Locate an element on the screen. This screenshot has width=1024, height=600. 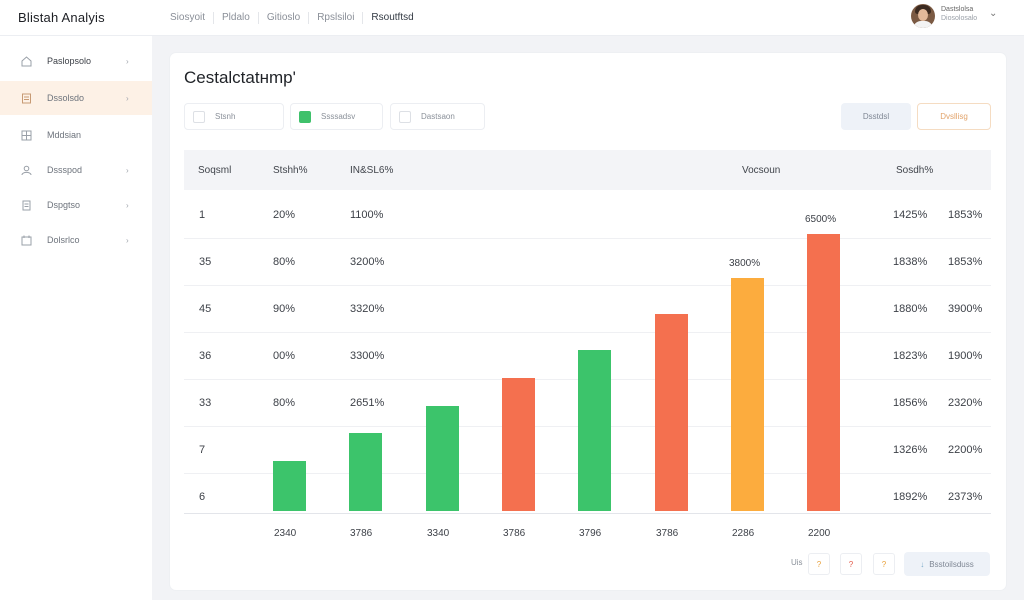
sidebar-item: Mddsian is located at coordinates (76, 135).